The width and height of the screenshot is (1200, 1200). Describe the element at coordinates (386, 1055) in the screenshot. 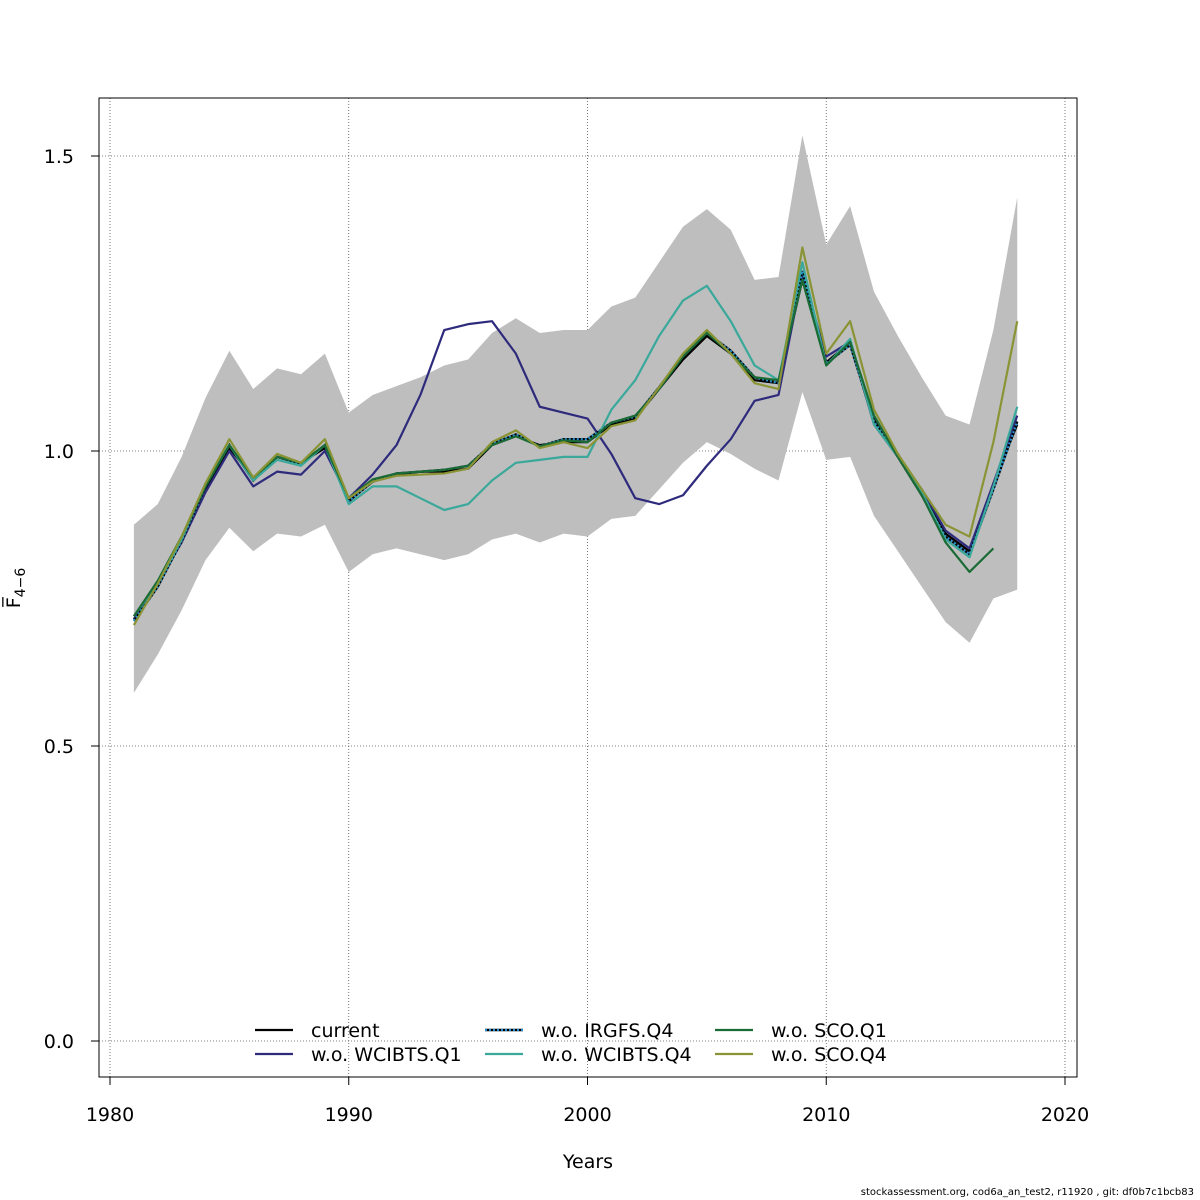

I see `legend-label: w.o. WCIBTS.Q1` at that location.